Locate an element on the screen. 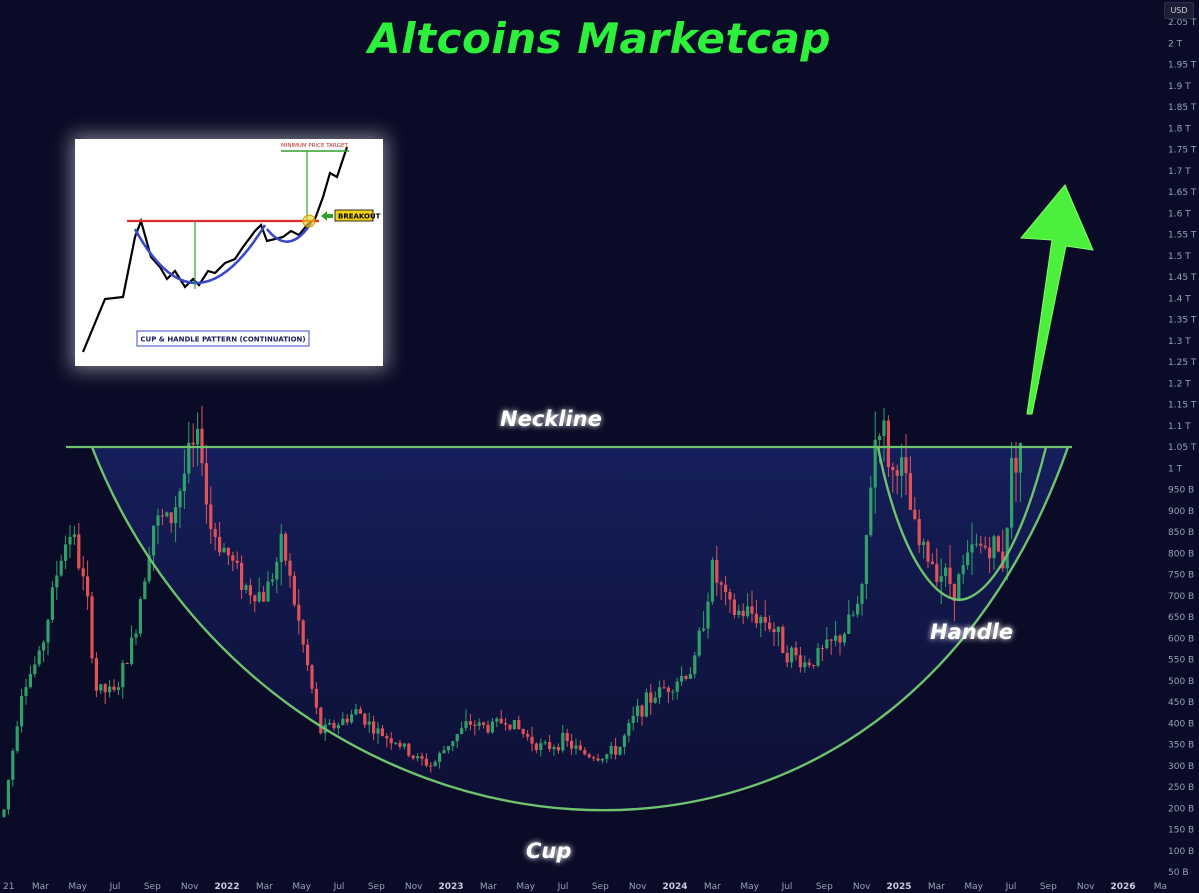  y-tick-label: 900 B is located at coordinates (1181, 512).